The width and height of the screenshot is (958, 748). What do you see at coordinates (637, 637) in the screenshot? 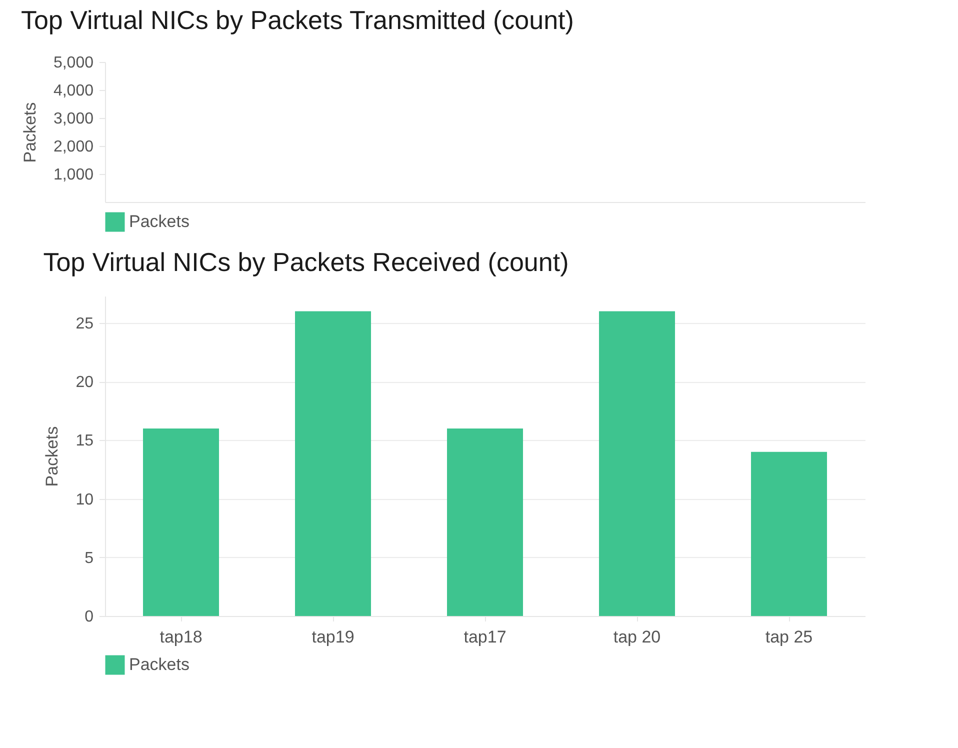
I see `x-tick-label: tap 20` at bounding box center [637, 637].